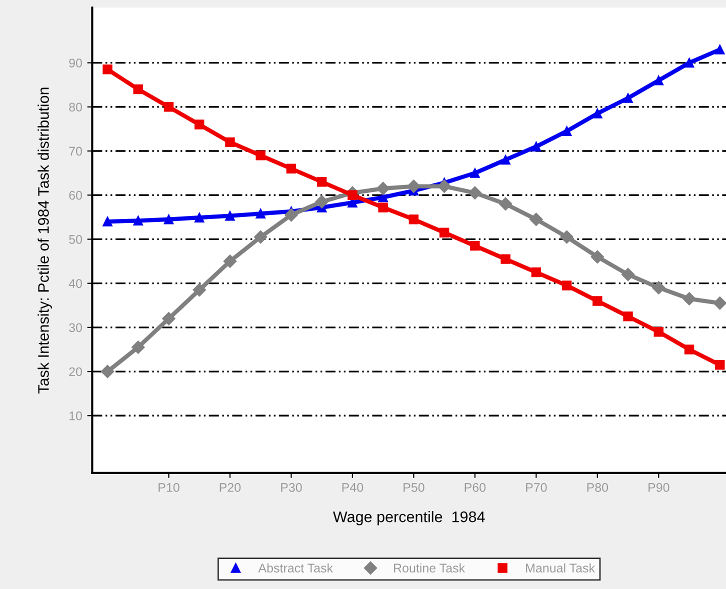 This screenshot has height=589, width=726. What do you see at coordinates (296, 567) in the screenshot?
I see `legend-label: Abstract Task` at bounding box center [296, 567].